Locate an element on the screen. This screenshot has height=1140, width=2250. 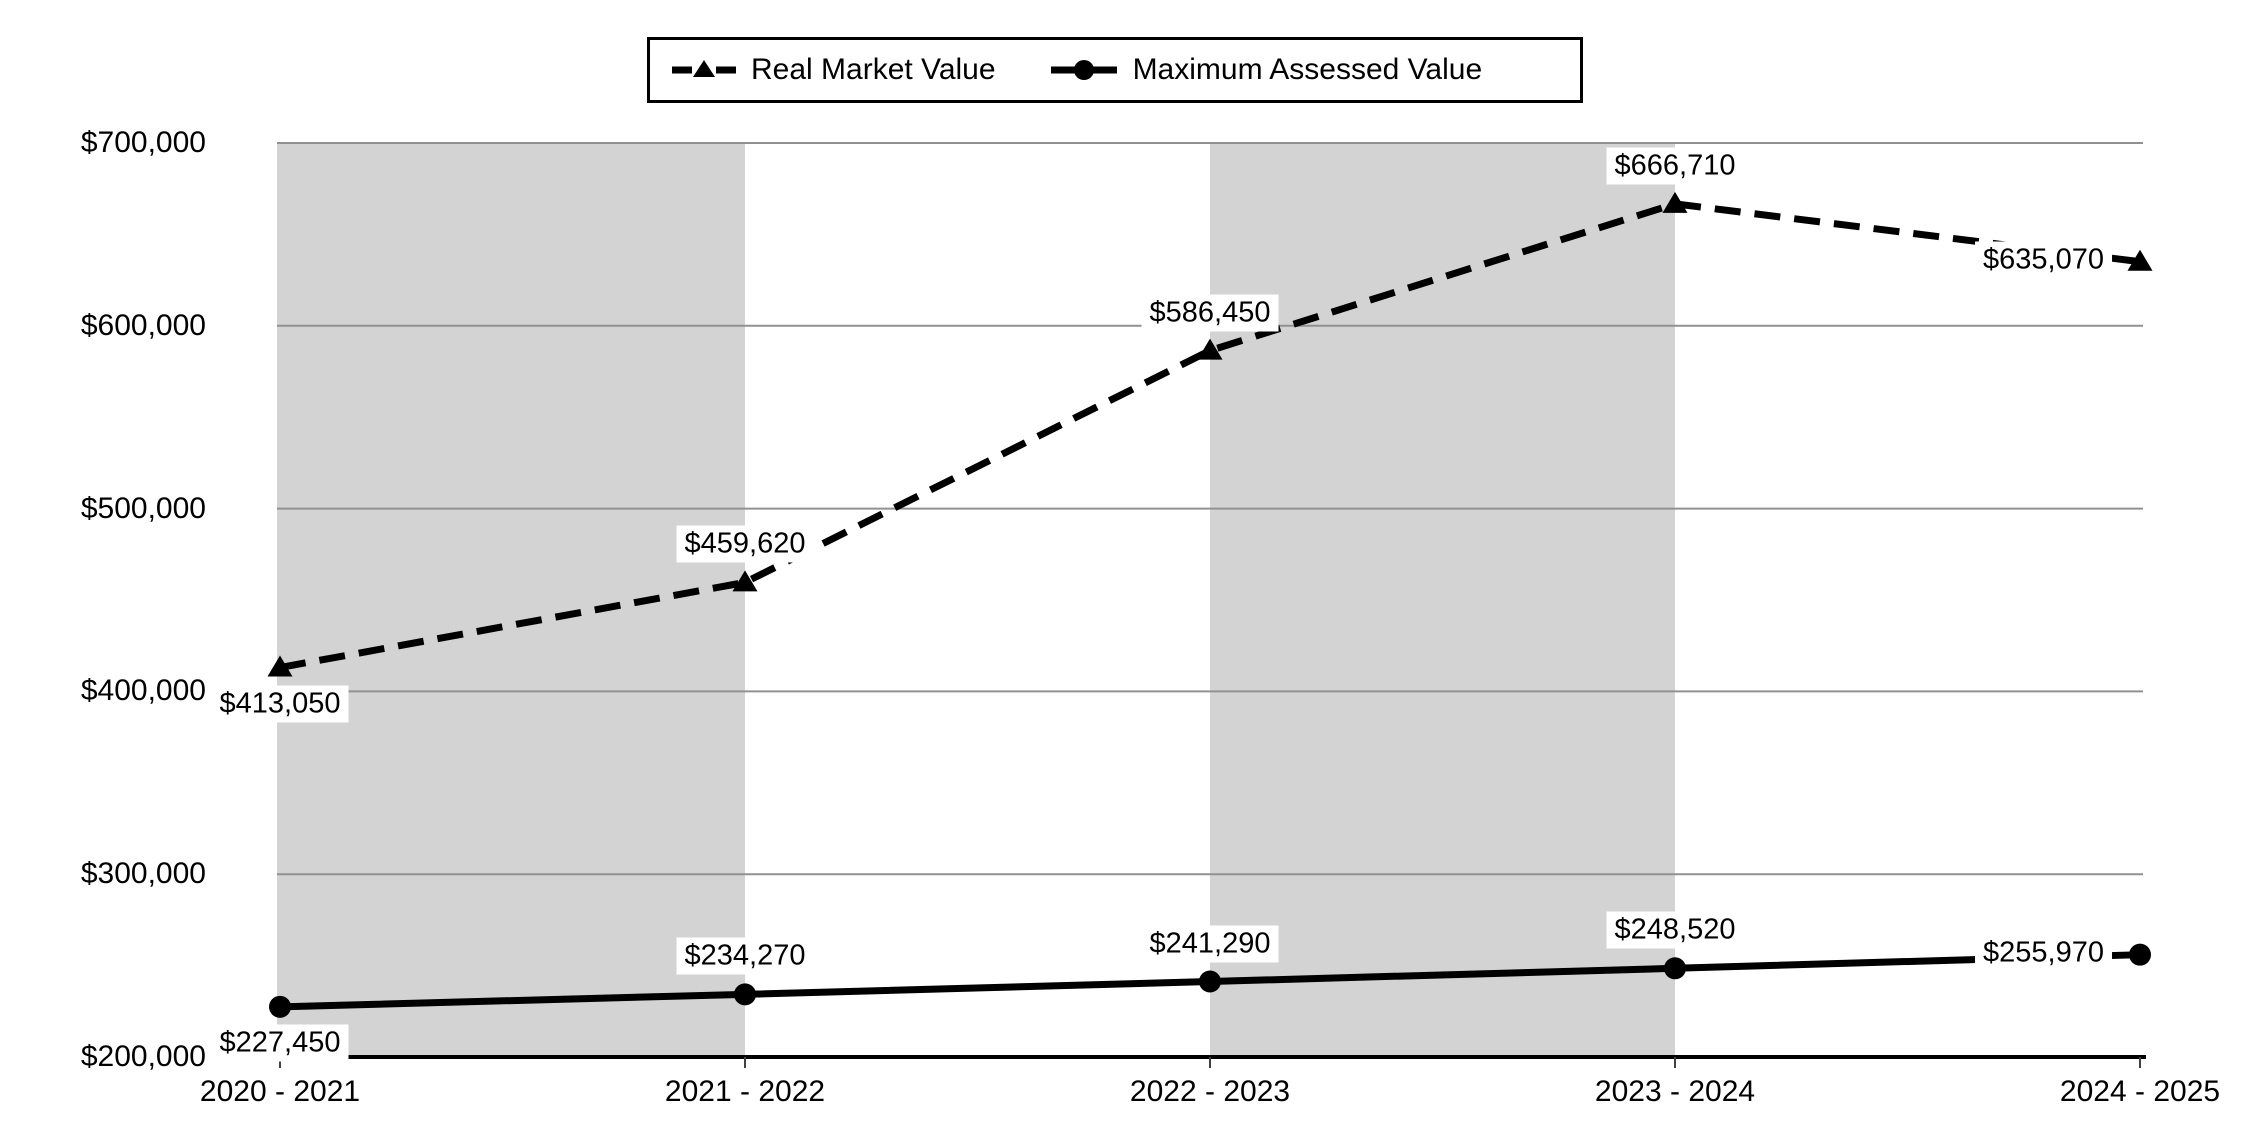
legend-entry-real-market-value: Real Market Value is located at coordinates (834, 70).